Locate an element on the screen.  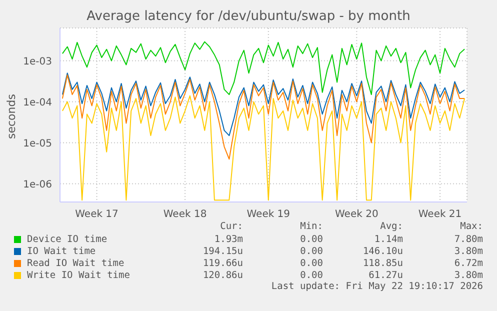
text: 1.93m is located at coordinates (228, 239).